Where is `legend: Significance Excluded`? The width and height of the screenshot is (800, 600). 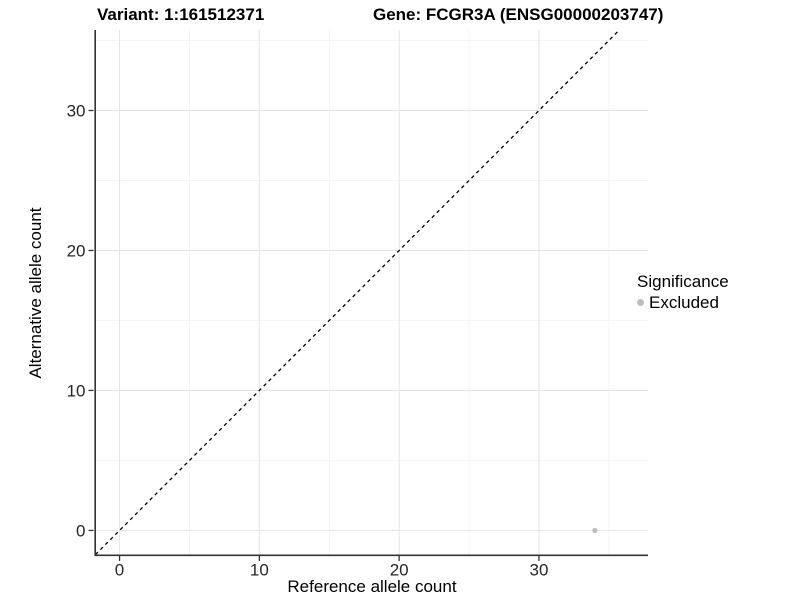
legend: Significance Excluded is located at coordinates (683, 292).